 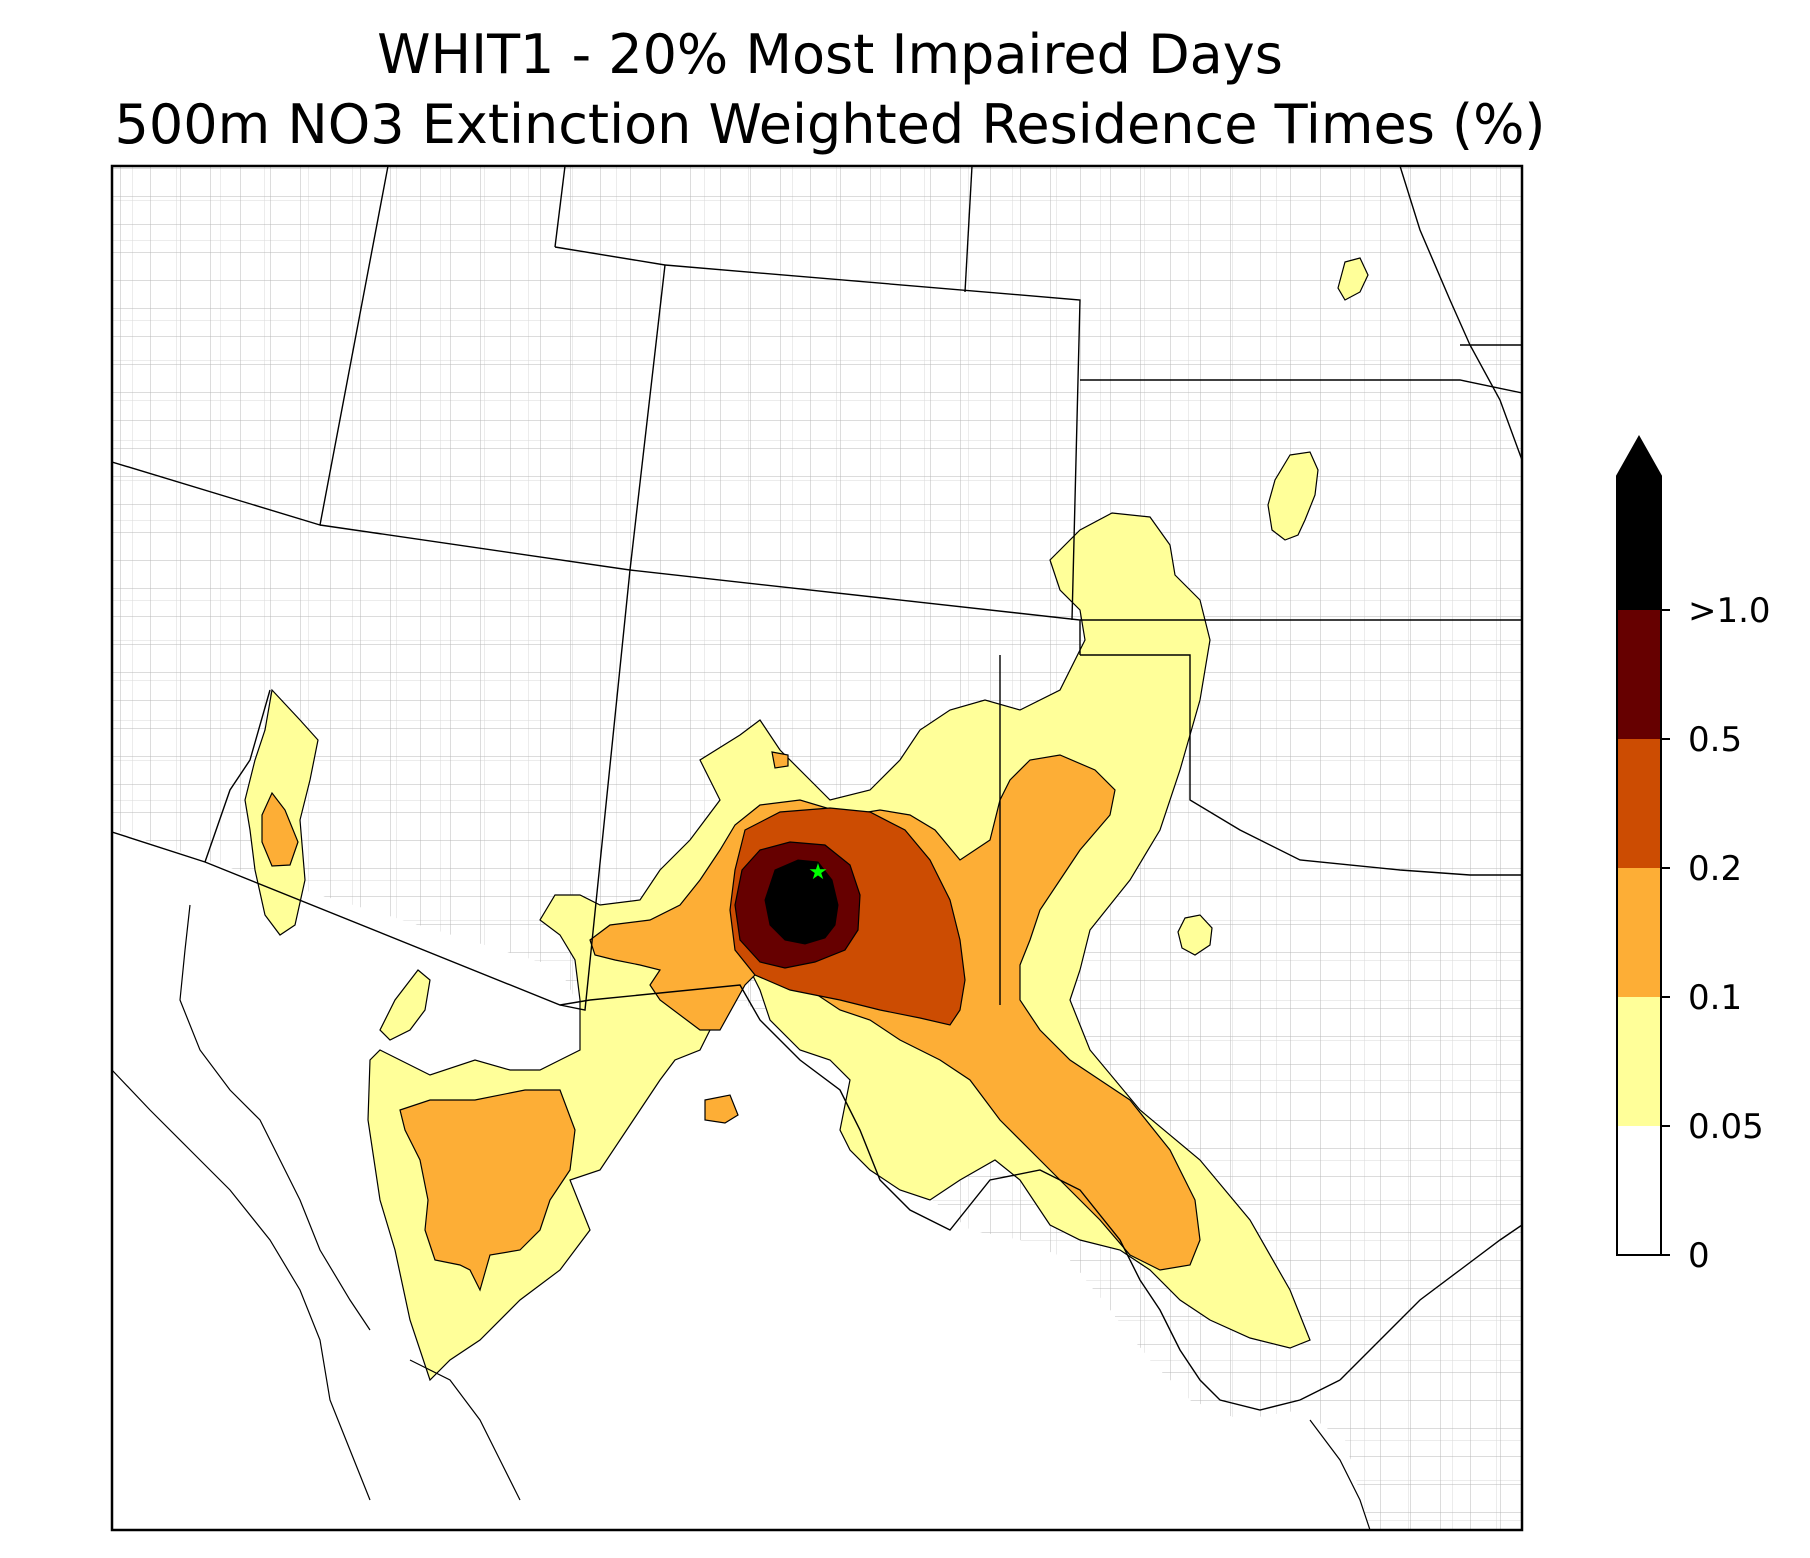 What do you see at coordinates (1715, 869) in the screenshot?
I see `colorbar-label-02: 0.2` at bounding box center [1715, 869].